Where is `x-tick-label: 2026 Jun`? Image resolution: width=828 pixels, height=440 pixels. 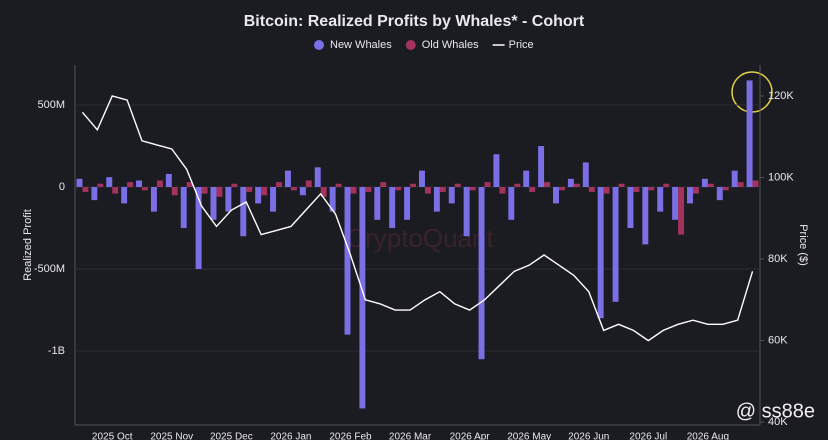 x-tick-label: 2026 Jun is located at coordinates (588, 436).